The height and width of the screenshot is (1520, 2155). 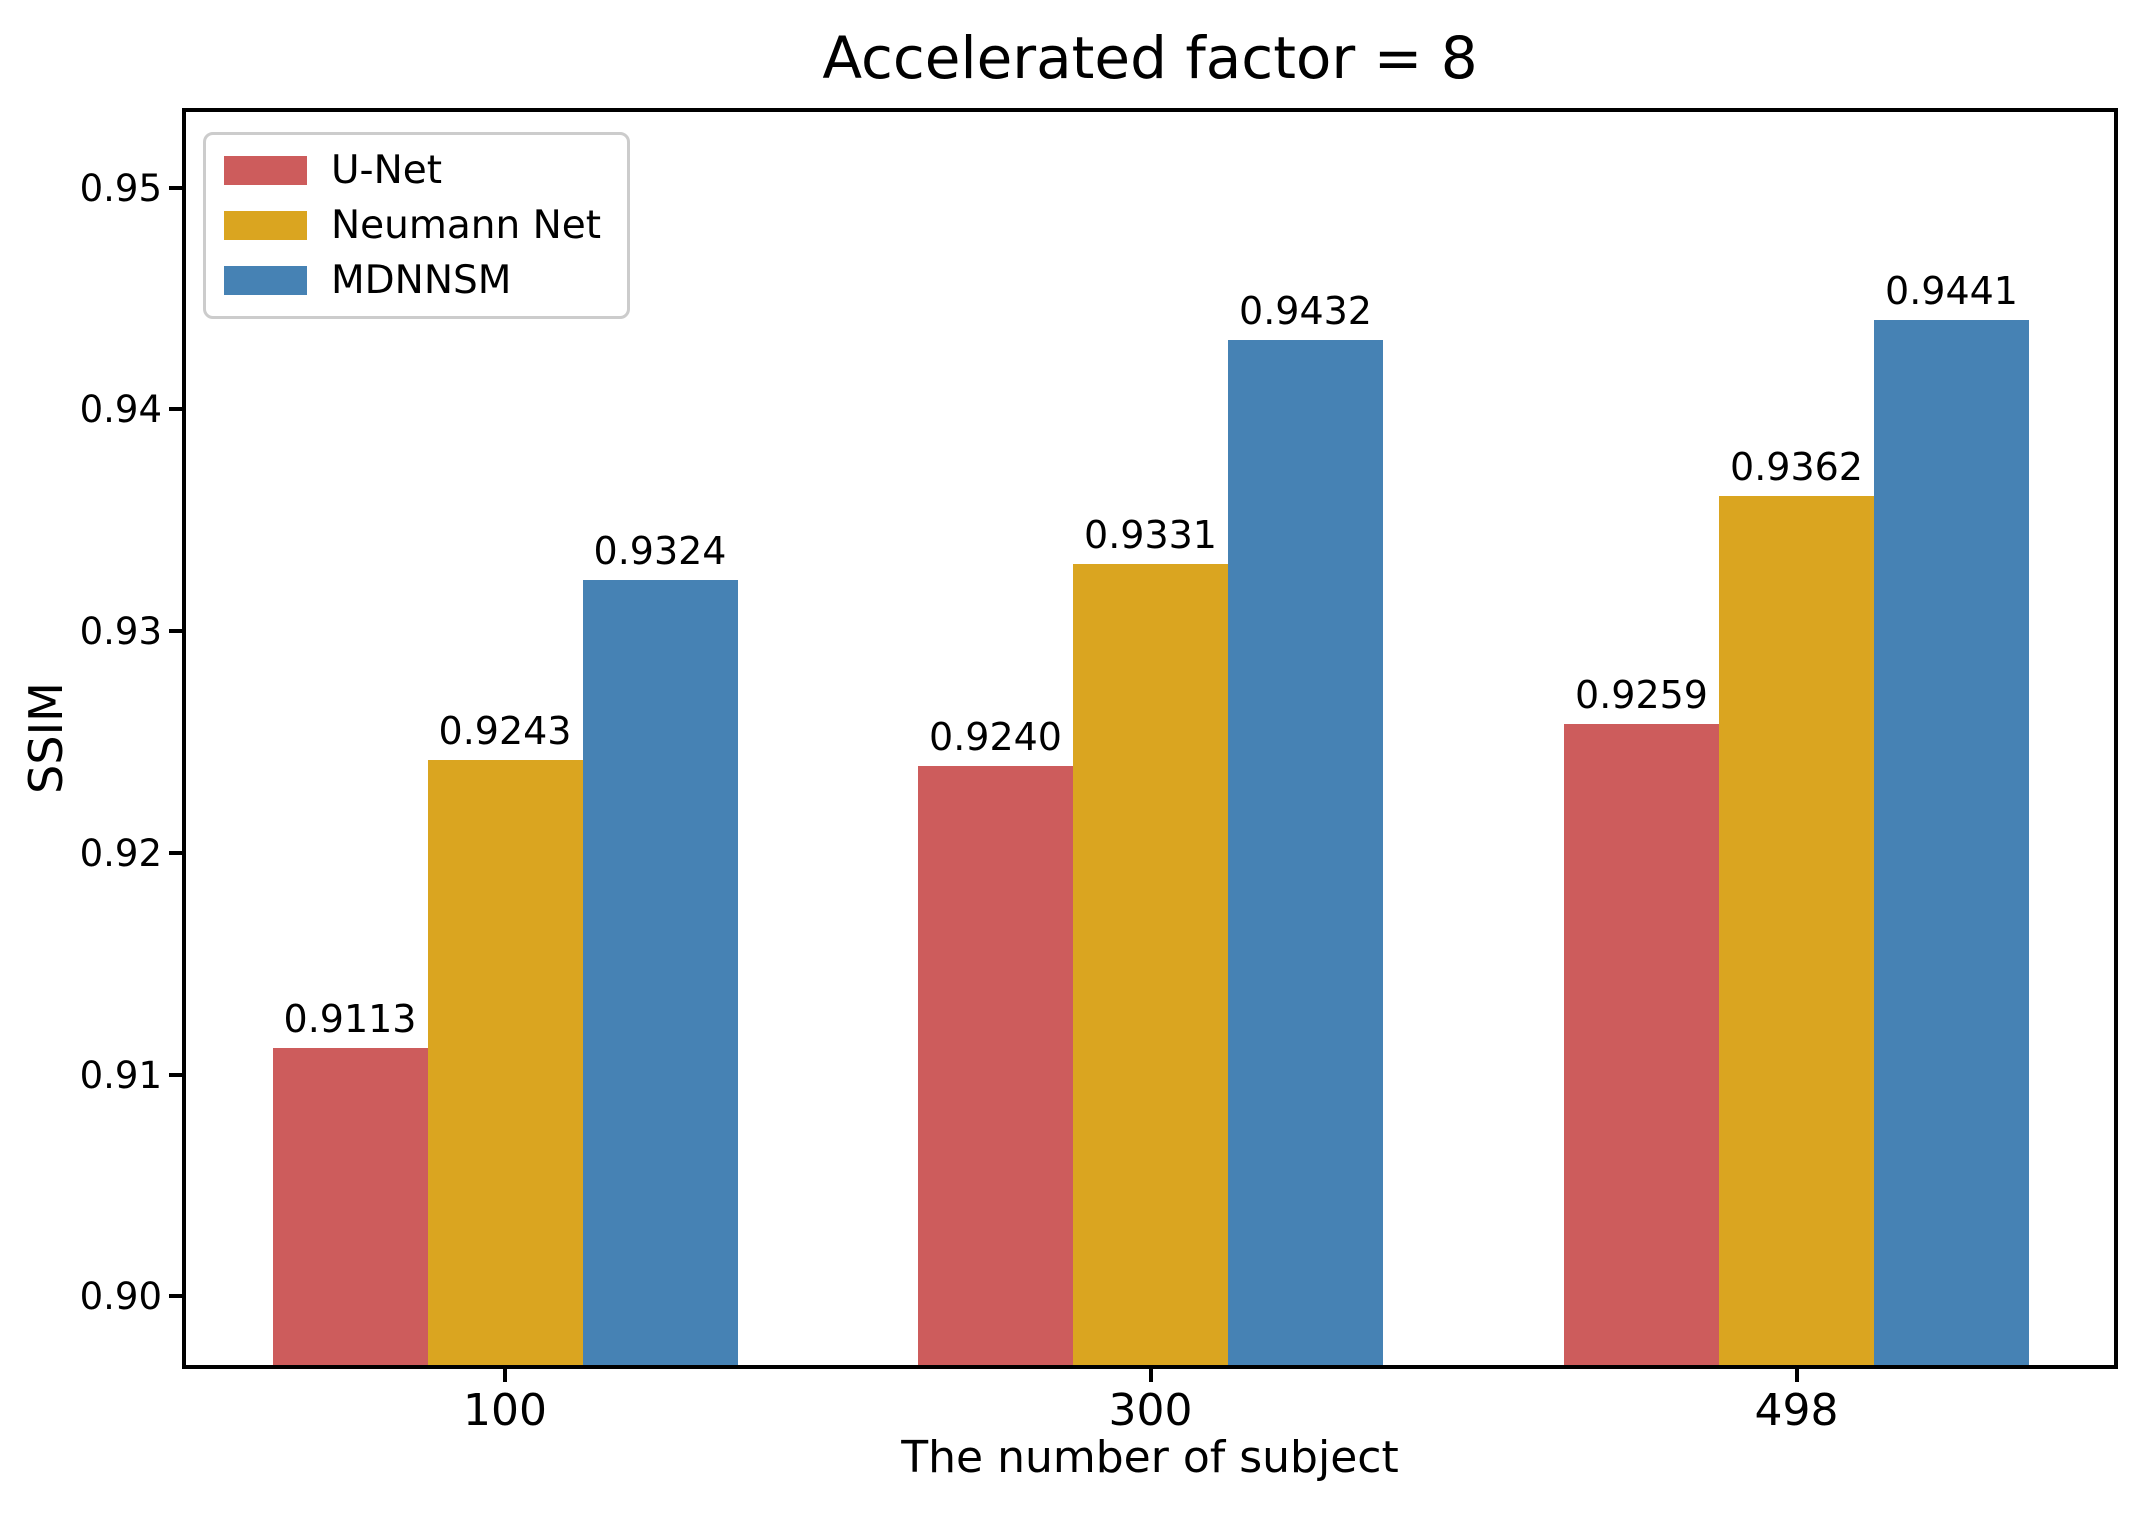 I want to click on bar-value-label: 0.9331, so click(x=1150, y=535).